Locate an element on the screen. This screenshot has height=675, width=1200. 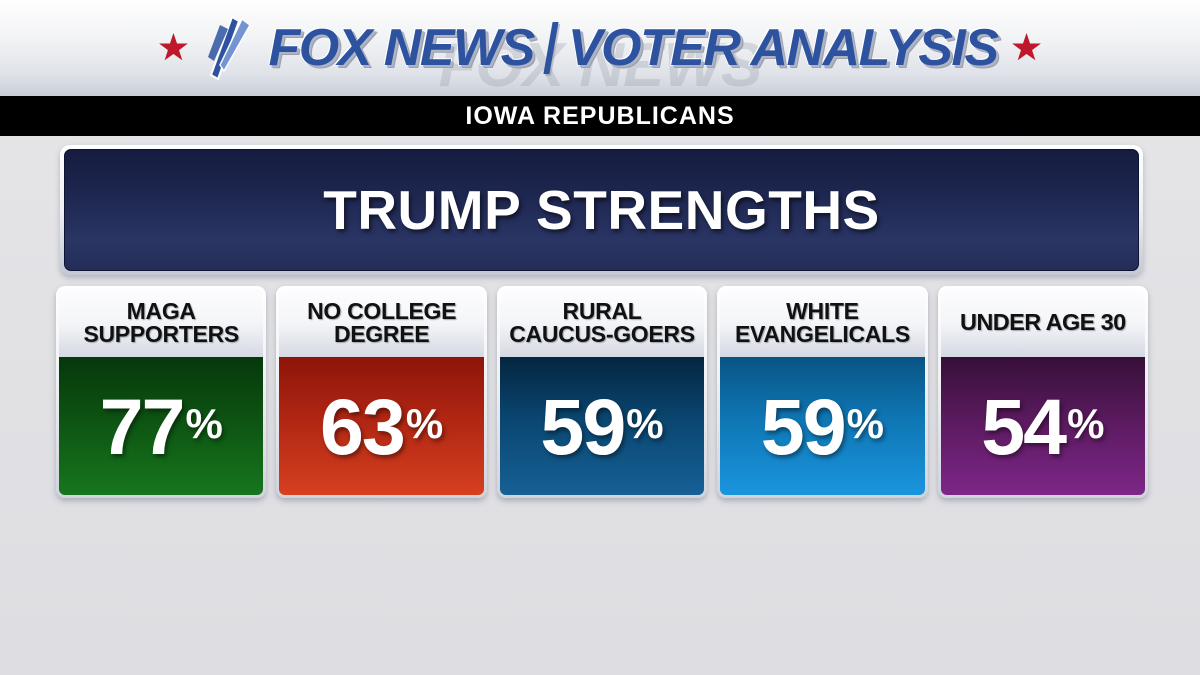
stat-label-line2: CAUCUS-GOERS is located at coordinates (602, 334).